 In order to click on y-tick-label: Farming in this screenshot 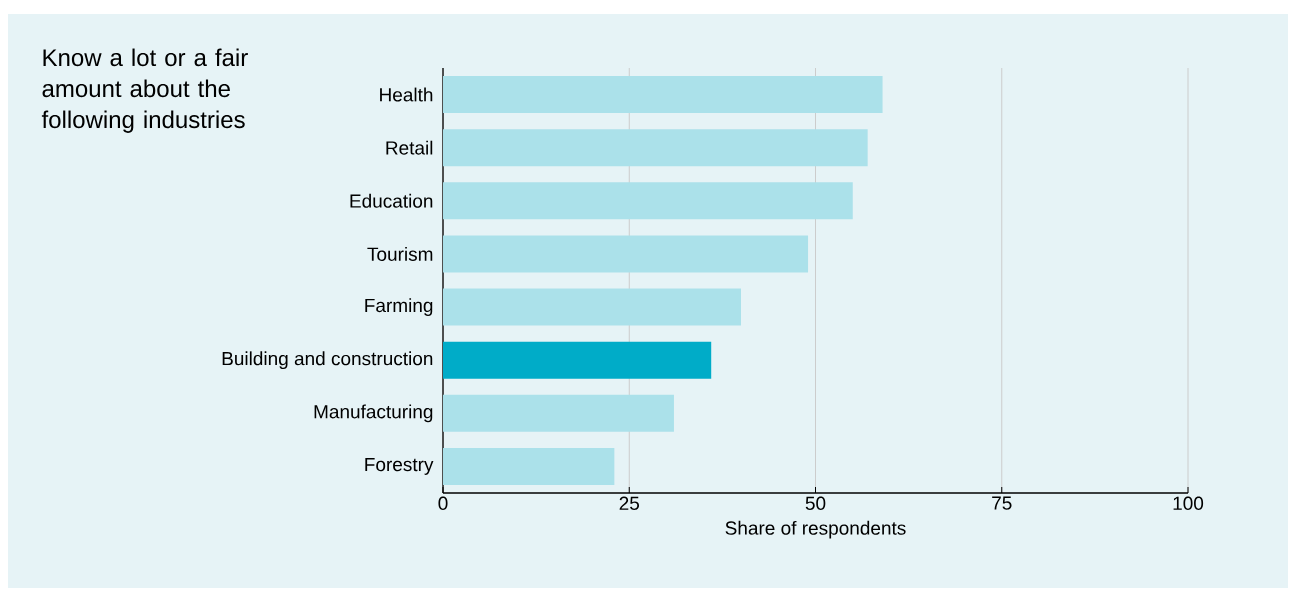, I will do `click(399, 307)`.